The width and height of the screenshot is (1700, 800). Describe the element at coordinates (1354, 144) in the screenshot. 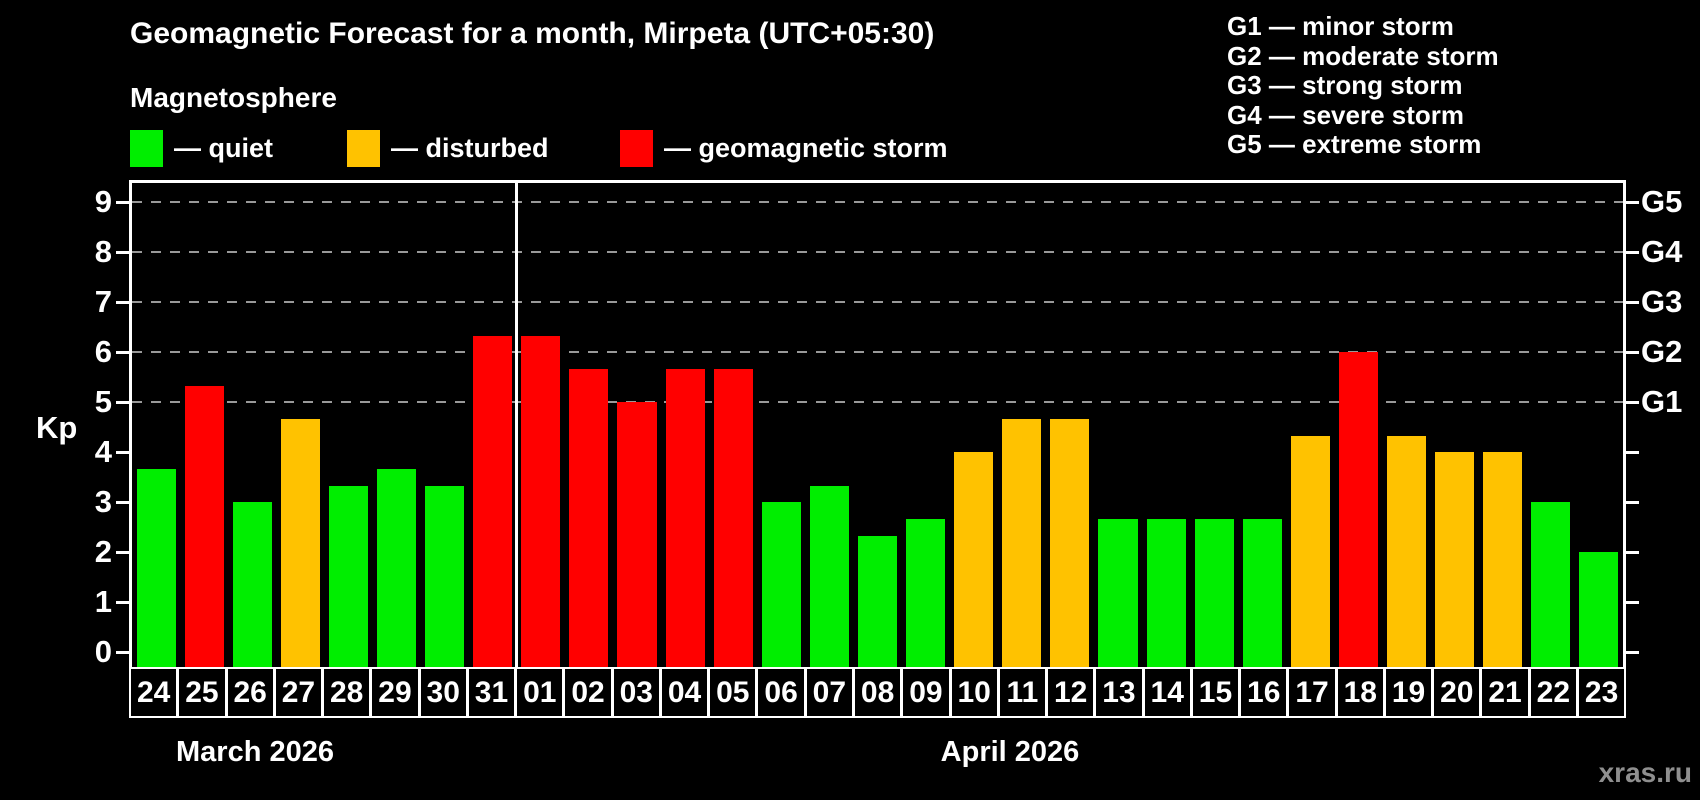

I see `g-legend-line-5: G5 — extreme storm` at that location.